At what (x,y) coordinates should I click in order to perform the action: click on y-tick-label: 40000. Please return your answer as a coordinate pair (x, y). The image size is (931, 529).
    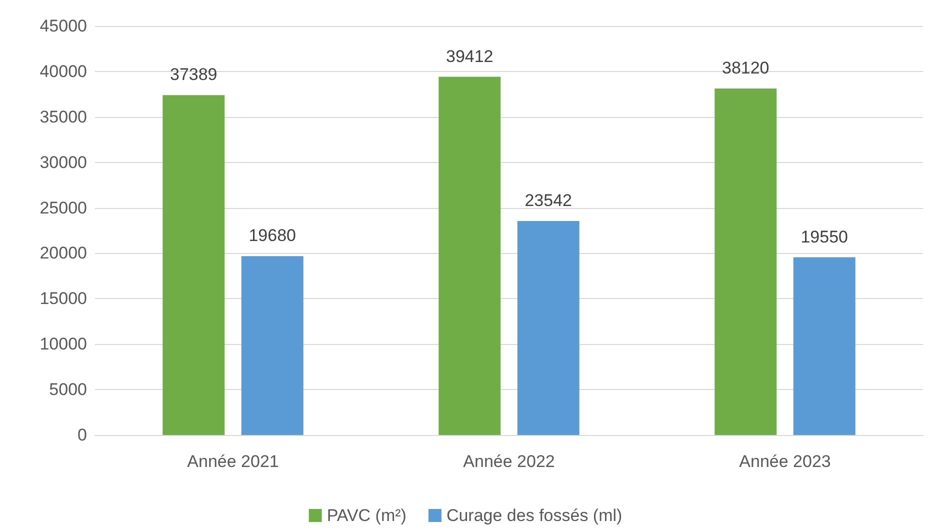
    Looking at the image, I should click on (63, 71).